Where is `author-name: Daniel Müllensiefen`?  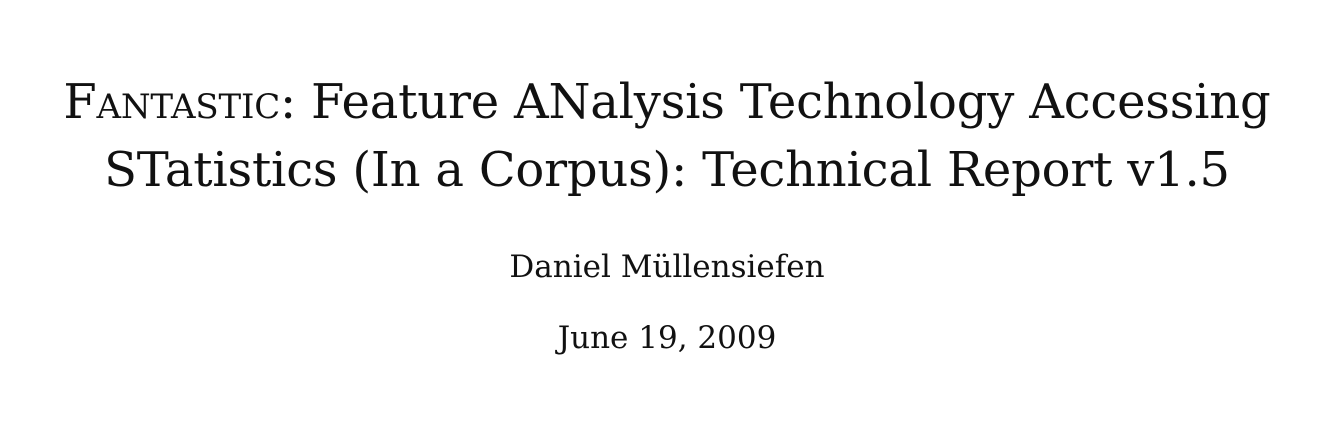 author-name: Daniel Müllensiefen is located at coordinates (667, 267).